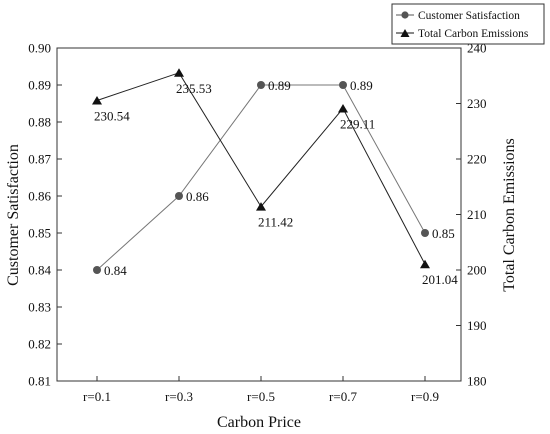  What do you see at coordinates (469, 16) in the screenshot?
I see `legend-label-satisfaction: Customer Satisfaction` at bounding box center [469, 16].